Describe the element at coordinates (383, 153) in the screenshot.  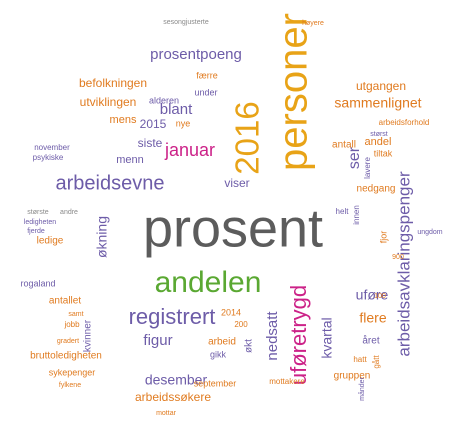
I see `word: tiltak` at that location.